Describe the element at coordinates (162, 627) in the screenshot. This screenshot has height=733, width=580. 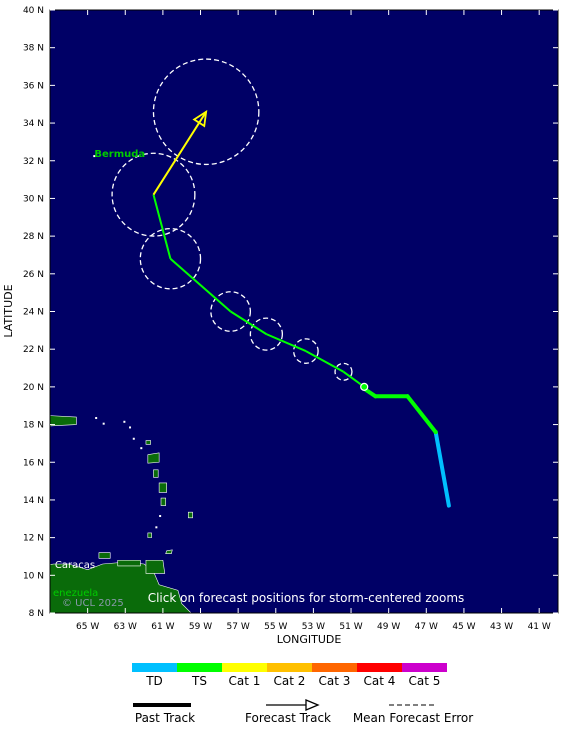
I see `lon-tick-label: 61 W` at that location.